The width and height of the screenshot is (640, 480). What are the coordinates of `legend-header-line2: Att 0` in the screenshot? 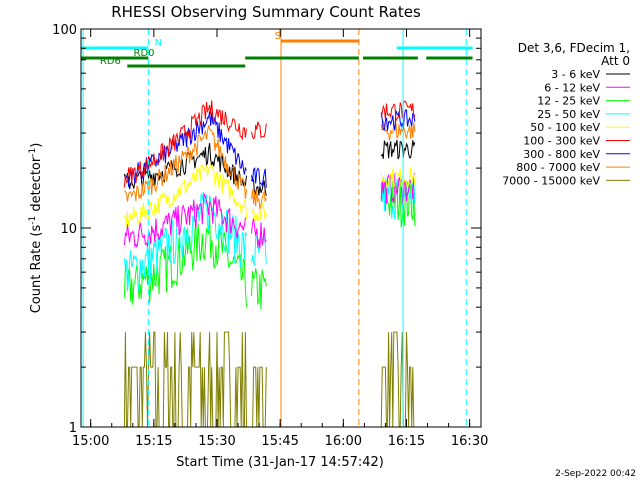 It's located at (615, 61).